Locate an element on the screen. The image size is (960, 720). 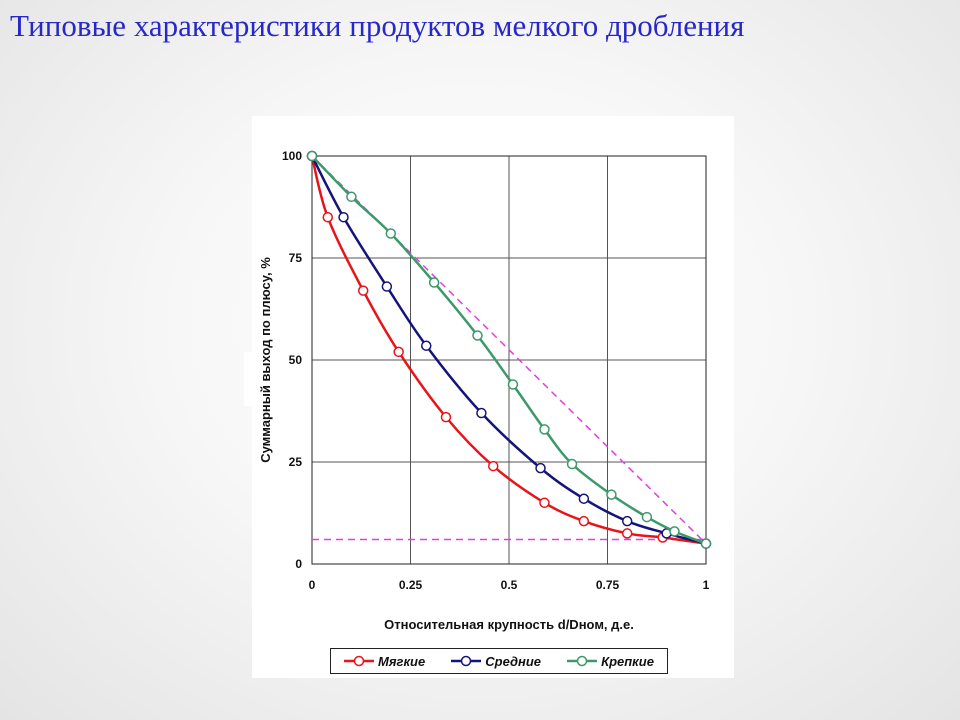
x-tick-label: 0.25 is located at coordinates (411, 585).